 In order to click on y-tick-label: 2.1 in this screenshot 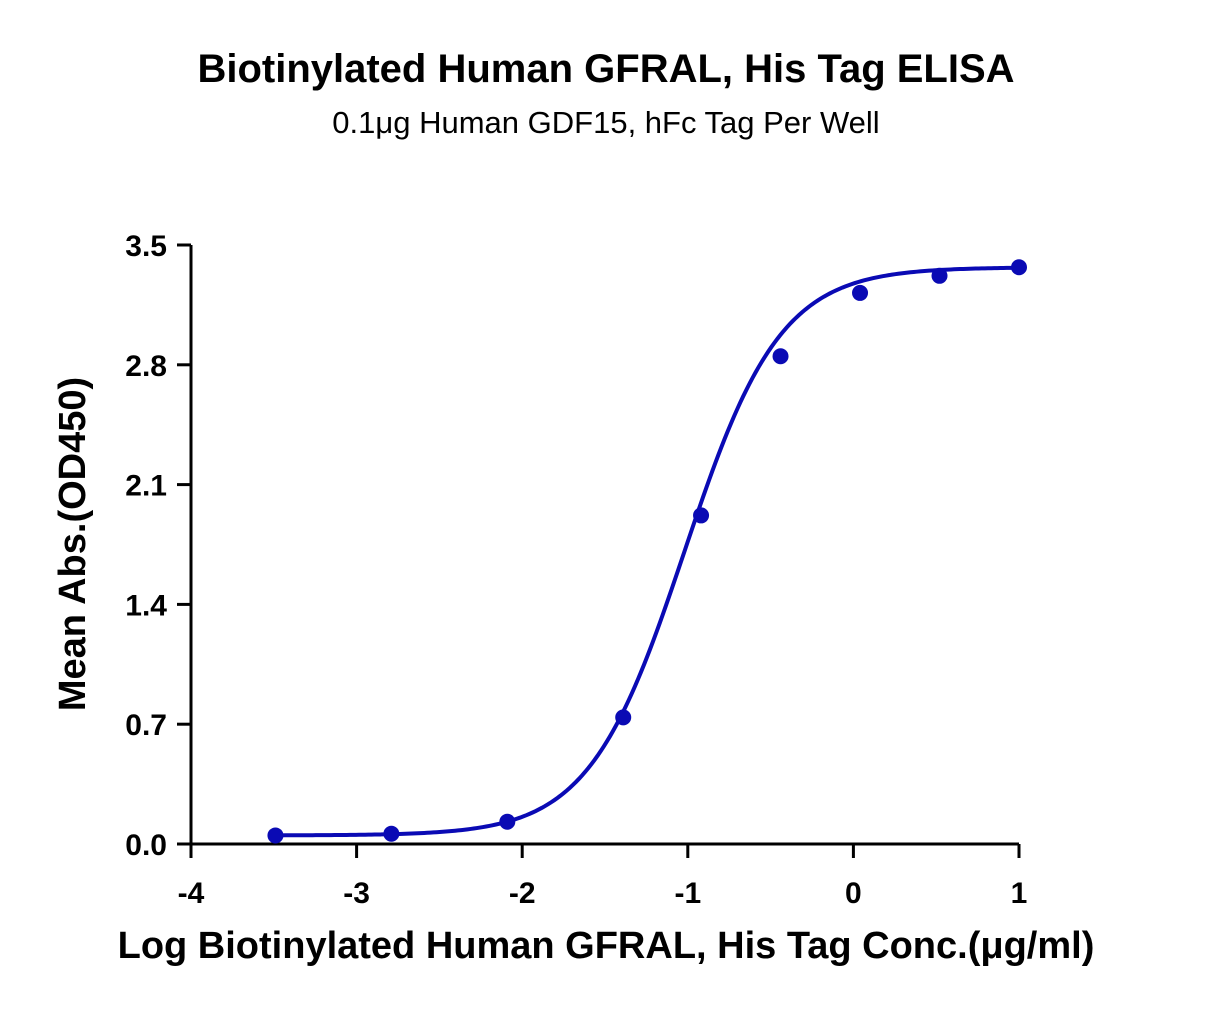, I will do `click(146, 486)`.